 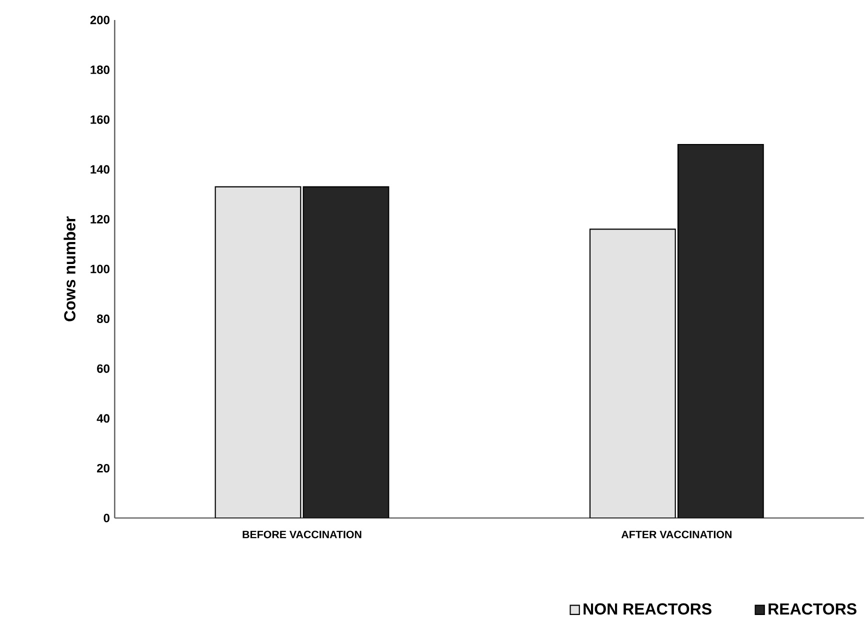 I want to click on legend-label: NON REACTORS, so click(x=648, y=609).